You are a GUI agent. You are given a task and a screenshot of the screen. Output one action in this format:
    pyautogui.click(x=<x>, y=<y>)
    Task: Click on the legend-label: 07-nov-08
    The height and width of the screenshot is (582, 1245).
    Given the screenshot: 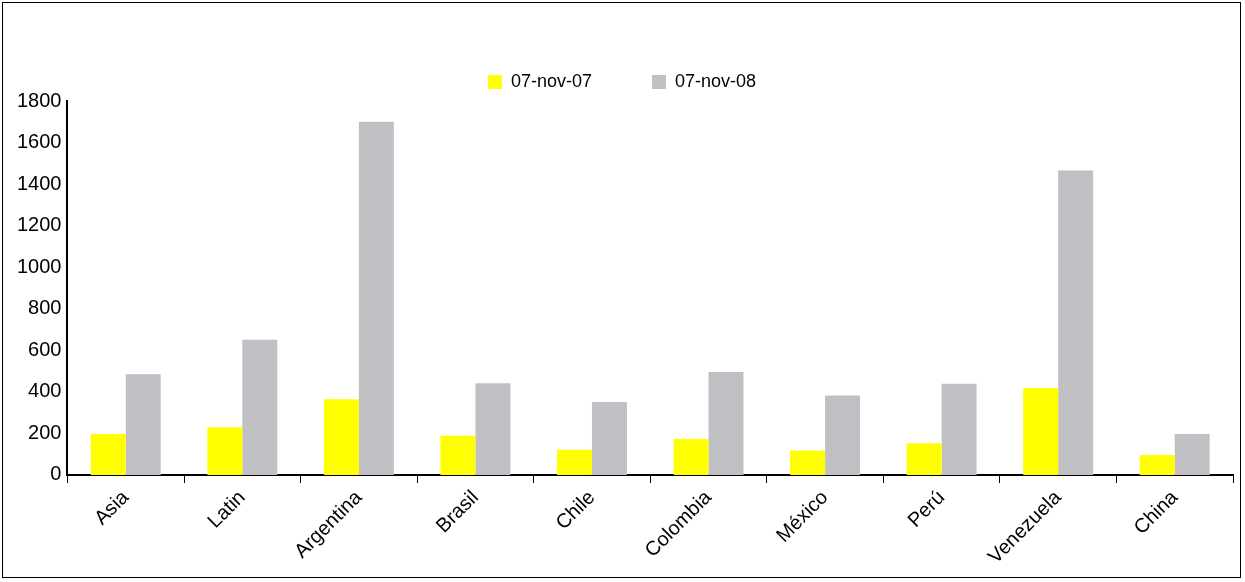 What is the action you would take?
    pyautogui.click(x=716, y=80)
    